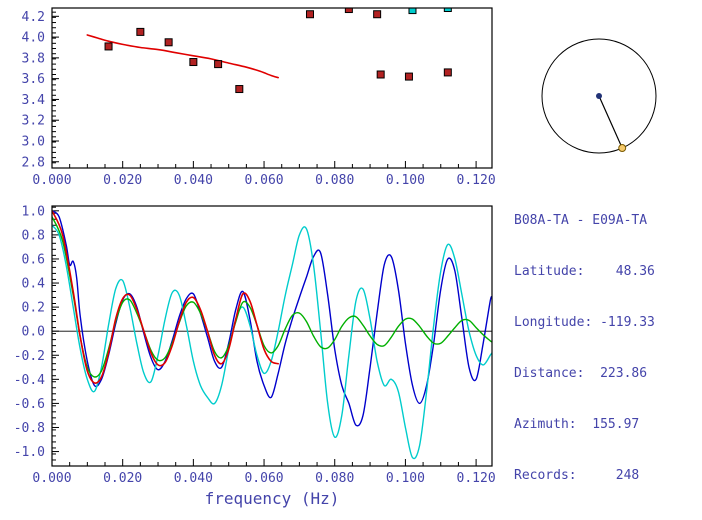  What do you see at coordinates (29, 452) in the screenshot?
I see `y-tick-label: -1.0` at bounding box center [29, 452].